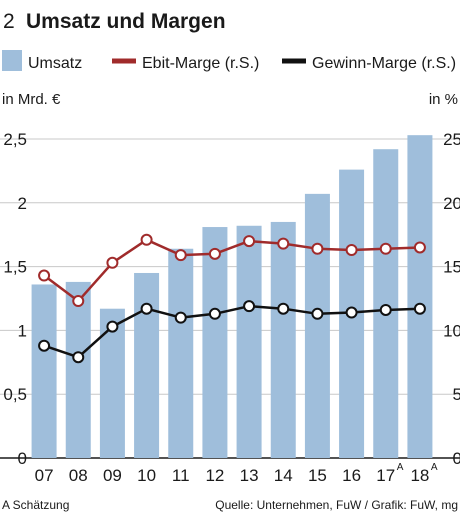  Describe the element at coordinates (35, 505) in the screenshot. I see `footnote: A Schätzung` at that location.